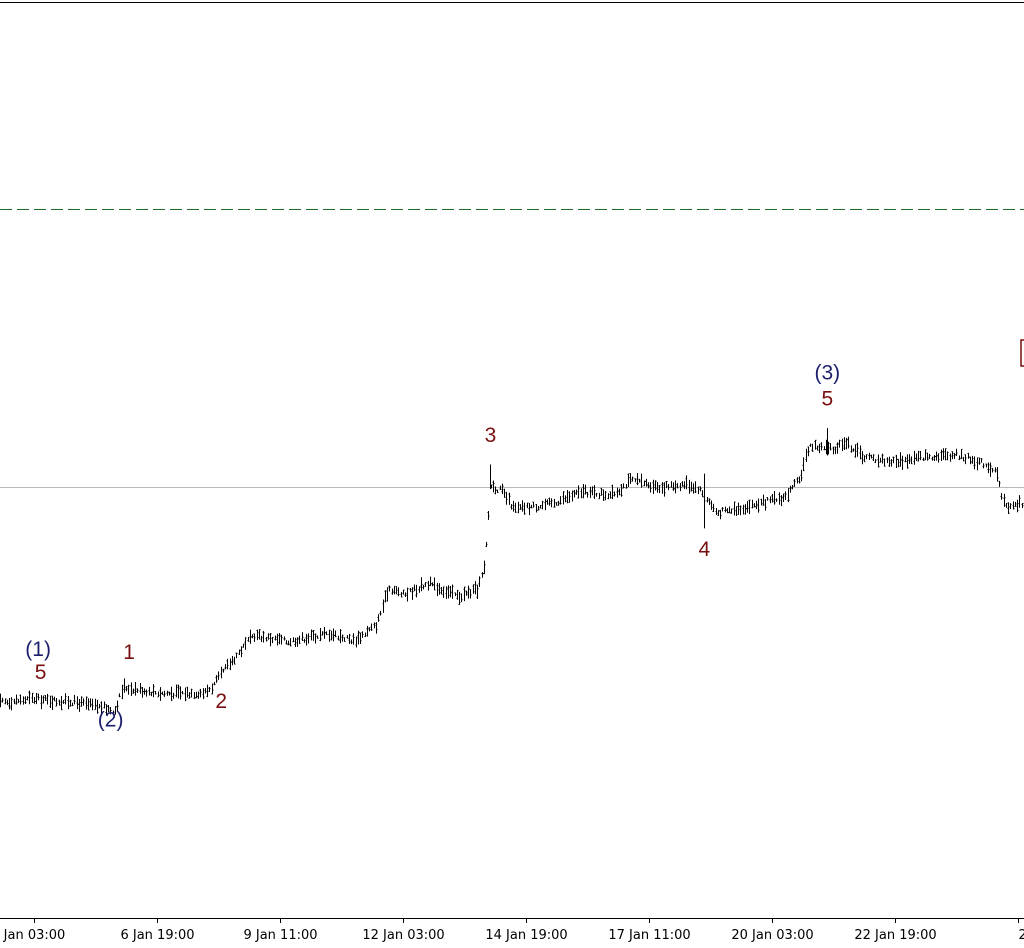 This screenshot has width=1024, height=948. Describe the element at coordinates (649, 935) in the screenshot. I see `x-tick-label: 17 Jan 11:00` at that location.